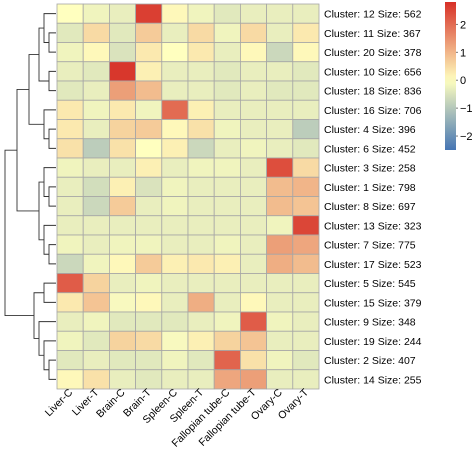 The image size is (474, 472). I want to click on row-label: Cluster: 17 Size: 523, so click(373, 265).